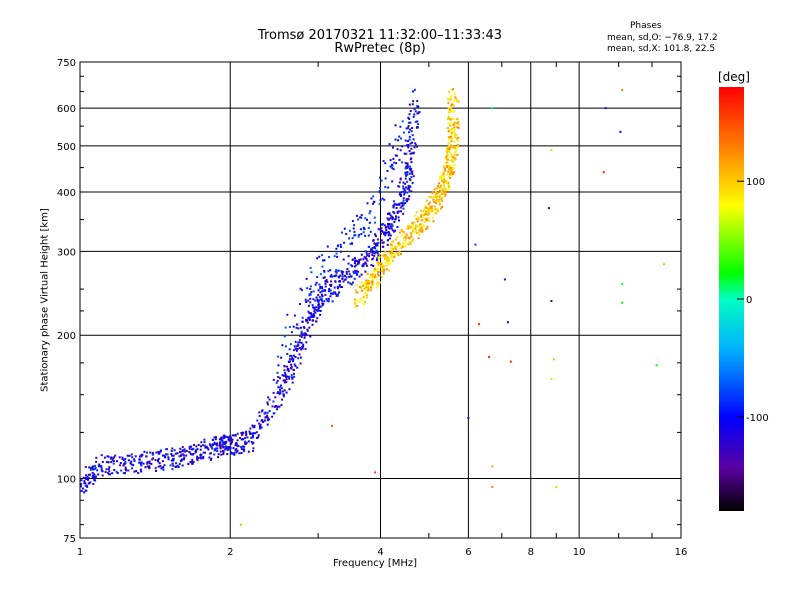 This screenshot has width=800, height=600. What do you see at coordinates (66, 63) in the screenshot?
I see `y-tick-label: 750` at bounding box center [66, 63].